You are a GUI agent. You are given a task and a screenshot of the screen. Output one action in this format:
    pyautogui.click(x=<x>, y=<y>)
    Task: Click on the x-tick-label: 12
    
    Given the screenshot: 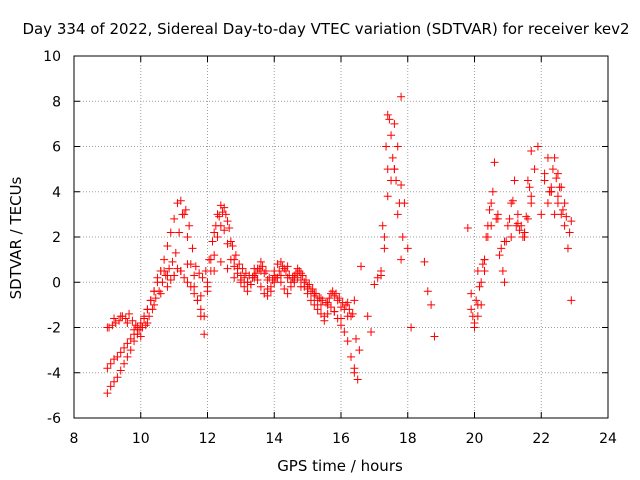 What is the action you would take?
    pyautogui.click(x=208, y=439)
    